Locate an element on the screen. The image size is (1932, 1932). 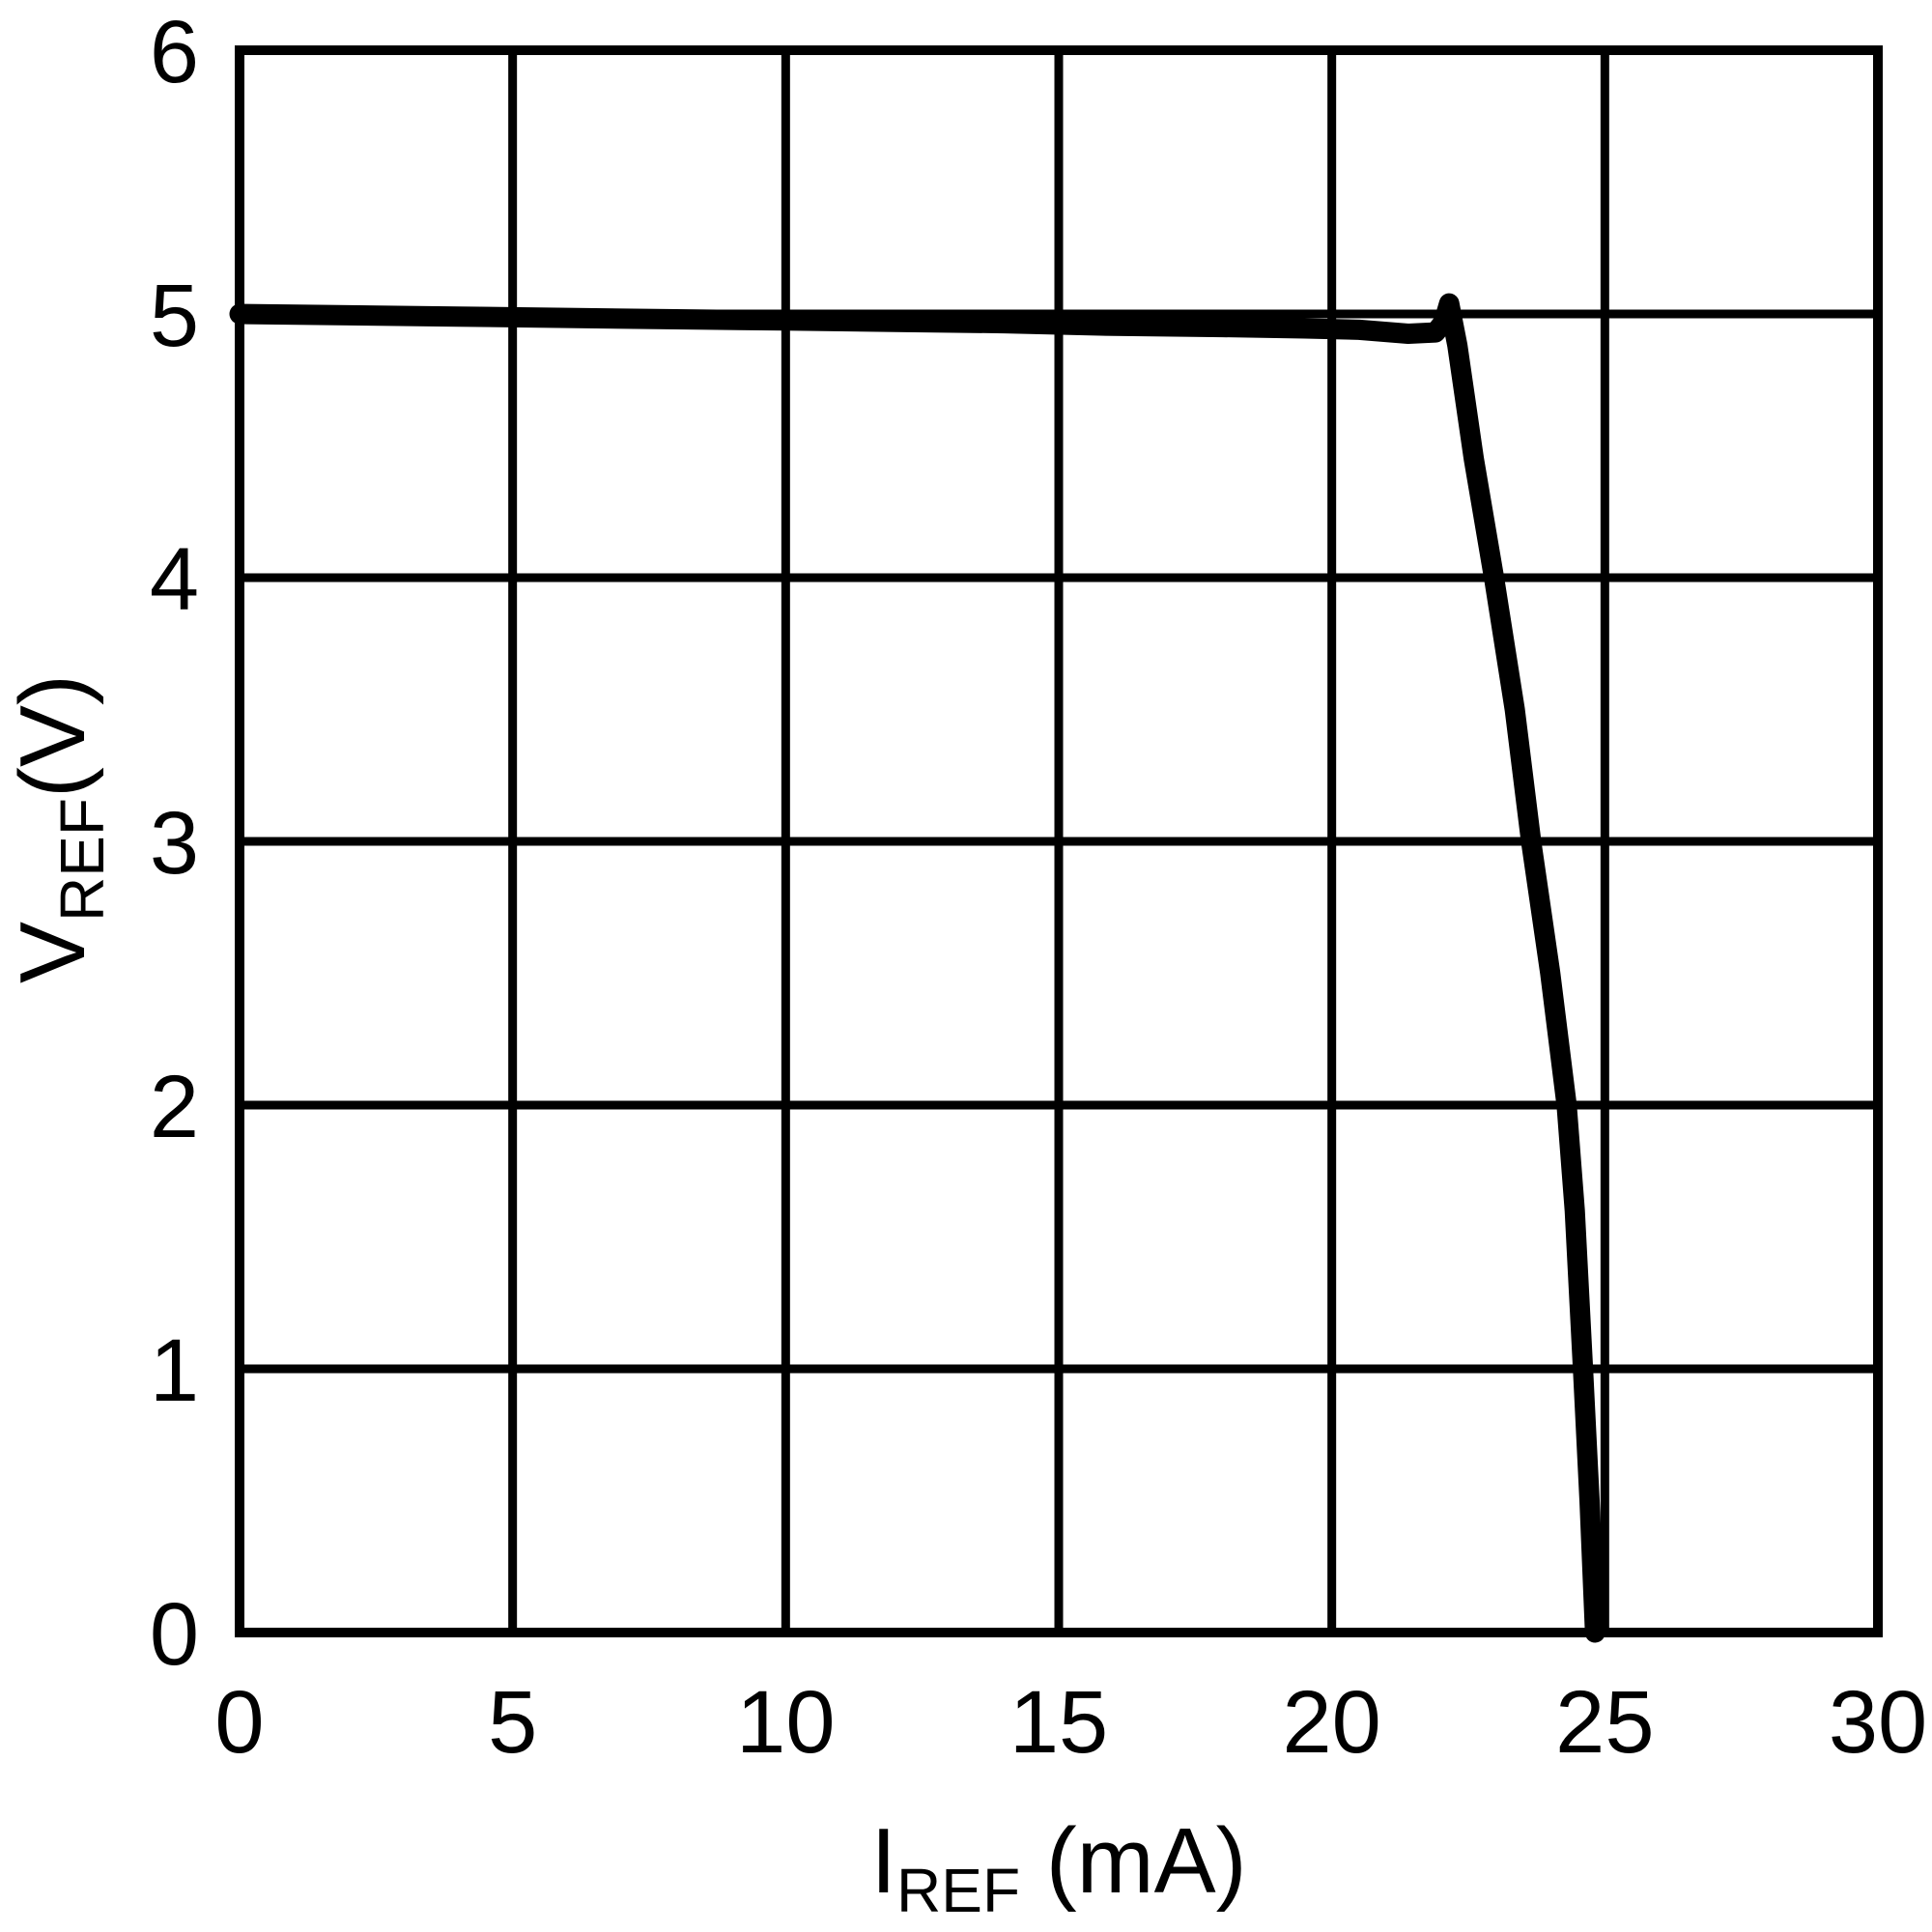
x-axis-subscript: REF is located at coordinates (958, 1890).